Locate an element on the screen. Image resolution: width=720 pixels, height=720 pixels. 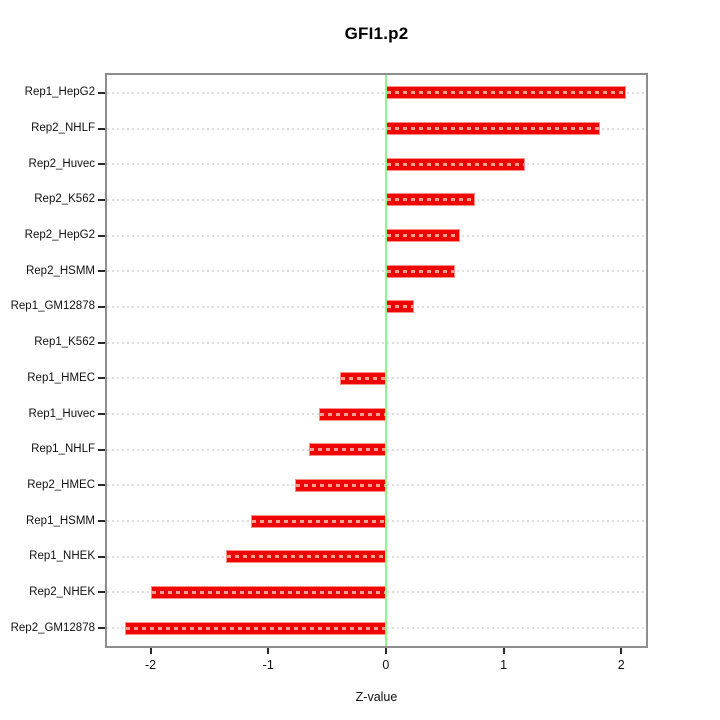
y-tick-label-Rep2_K562: Rep2_K562 is located at coordinates (64, 199).